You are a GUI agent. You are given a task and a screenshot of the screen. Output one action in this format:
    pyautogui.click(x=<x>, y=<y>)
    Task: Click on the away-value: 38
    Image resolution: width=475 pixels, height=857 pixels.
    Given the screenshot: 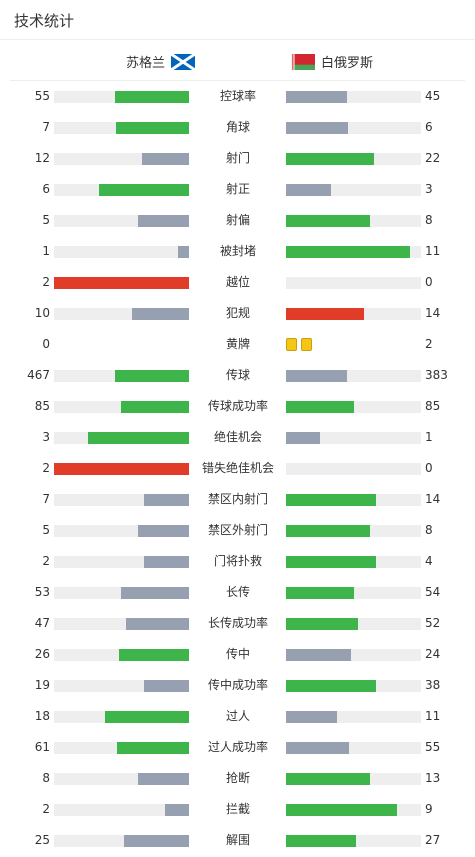 What is the action you would take?
    pyautogui.click(x=433, y=685)
    